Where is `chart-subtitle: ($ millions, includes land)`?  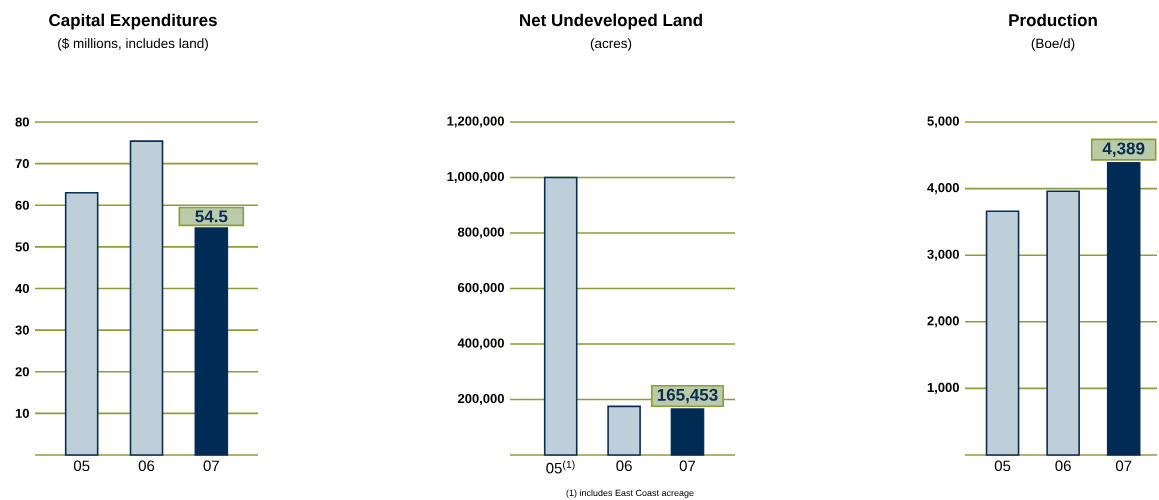 chart-subtitle: ($ millions, includes land) is located at coordinates (133, 44).